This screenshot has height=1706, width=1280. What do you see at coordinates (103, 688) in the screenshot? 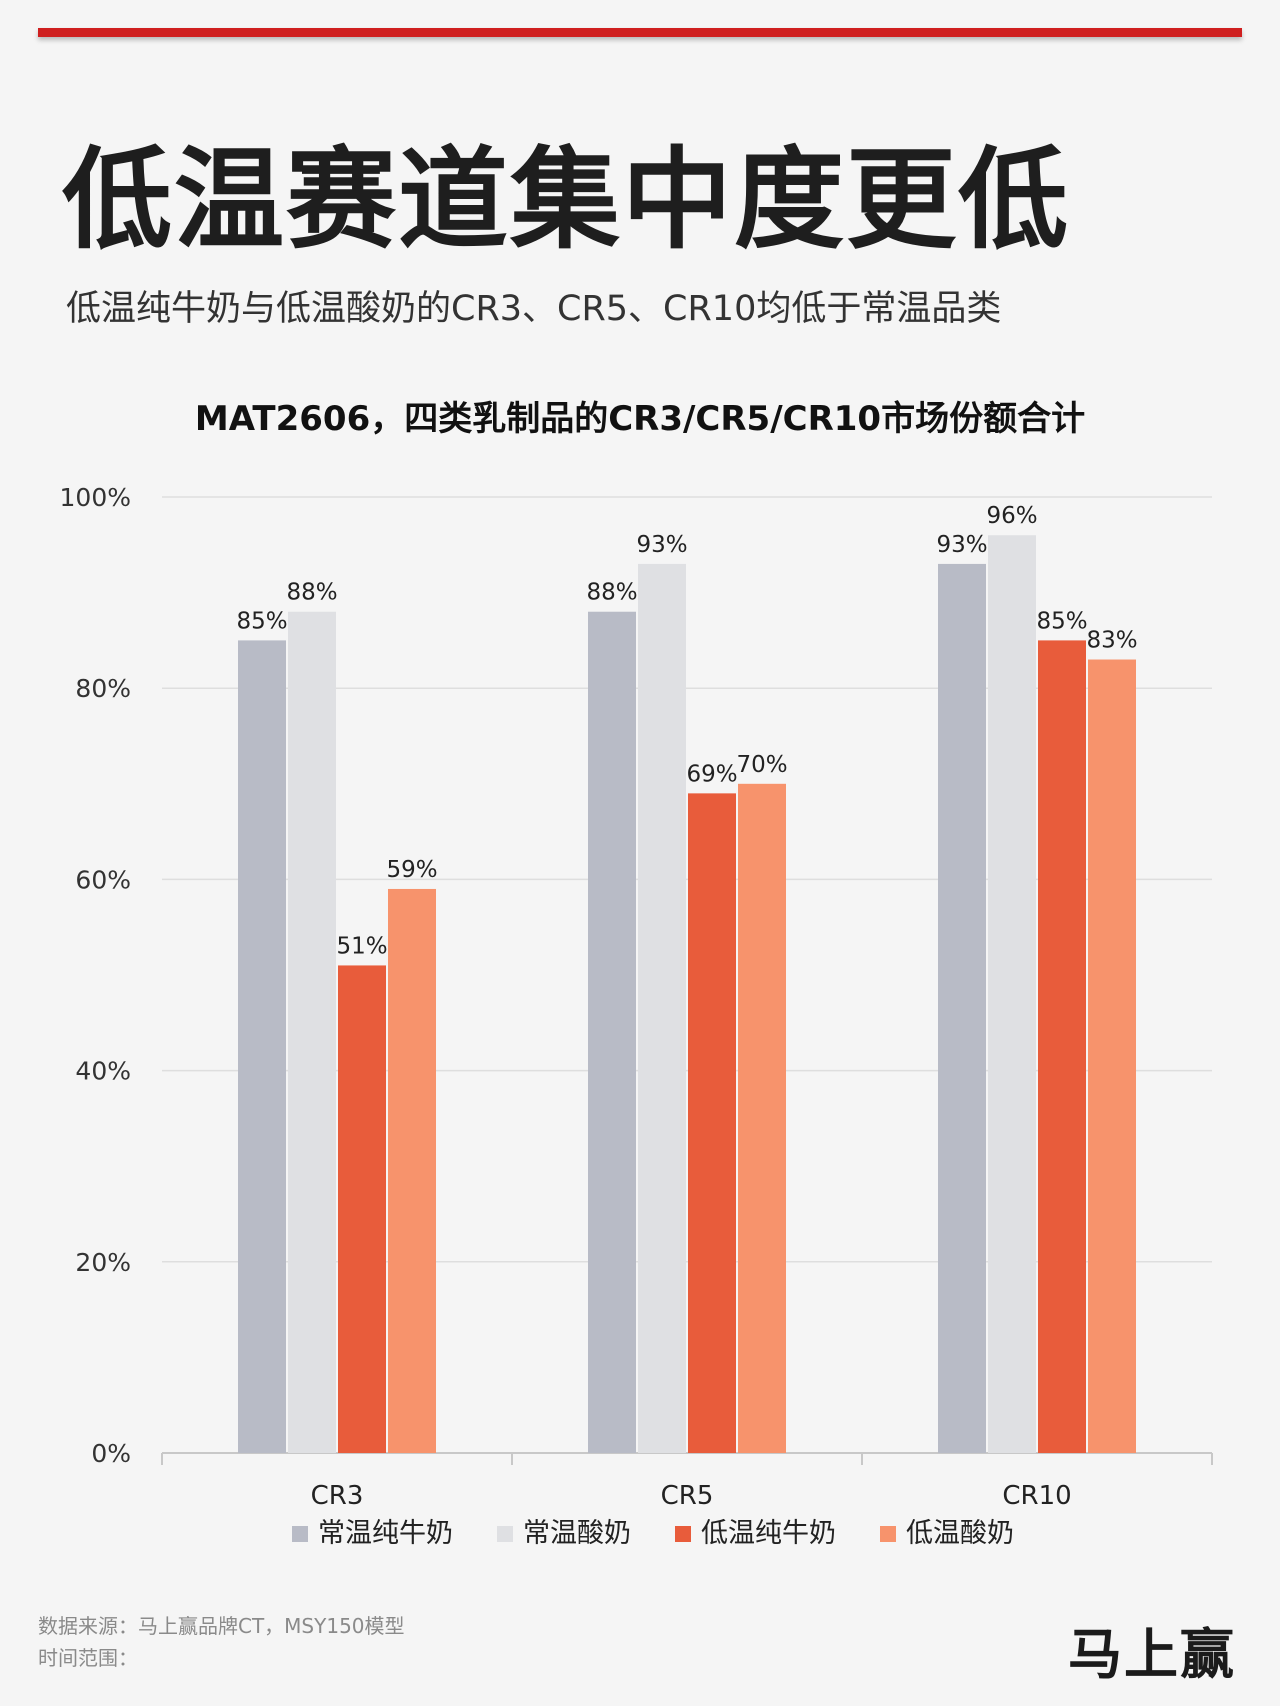
I see `y-tick-label: 80%` at bounding box center [103, 688].